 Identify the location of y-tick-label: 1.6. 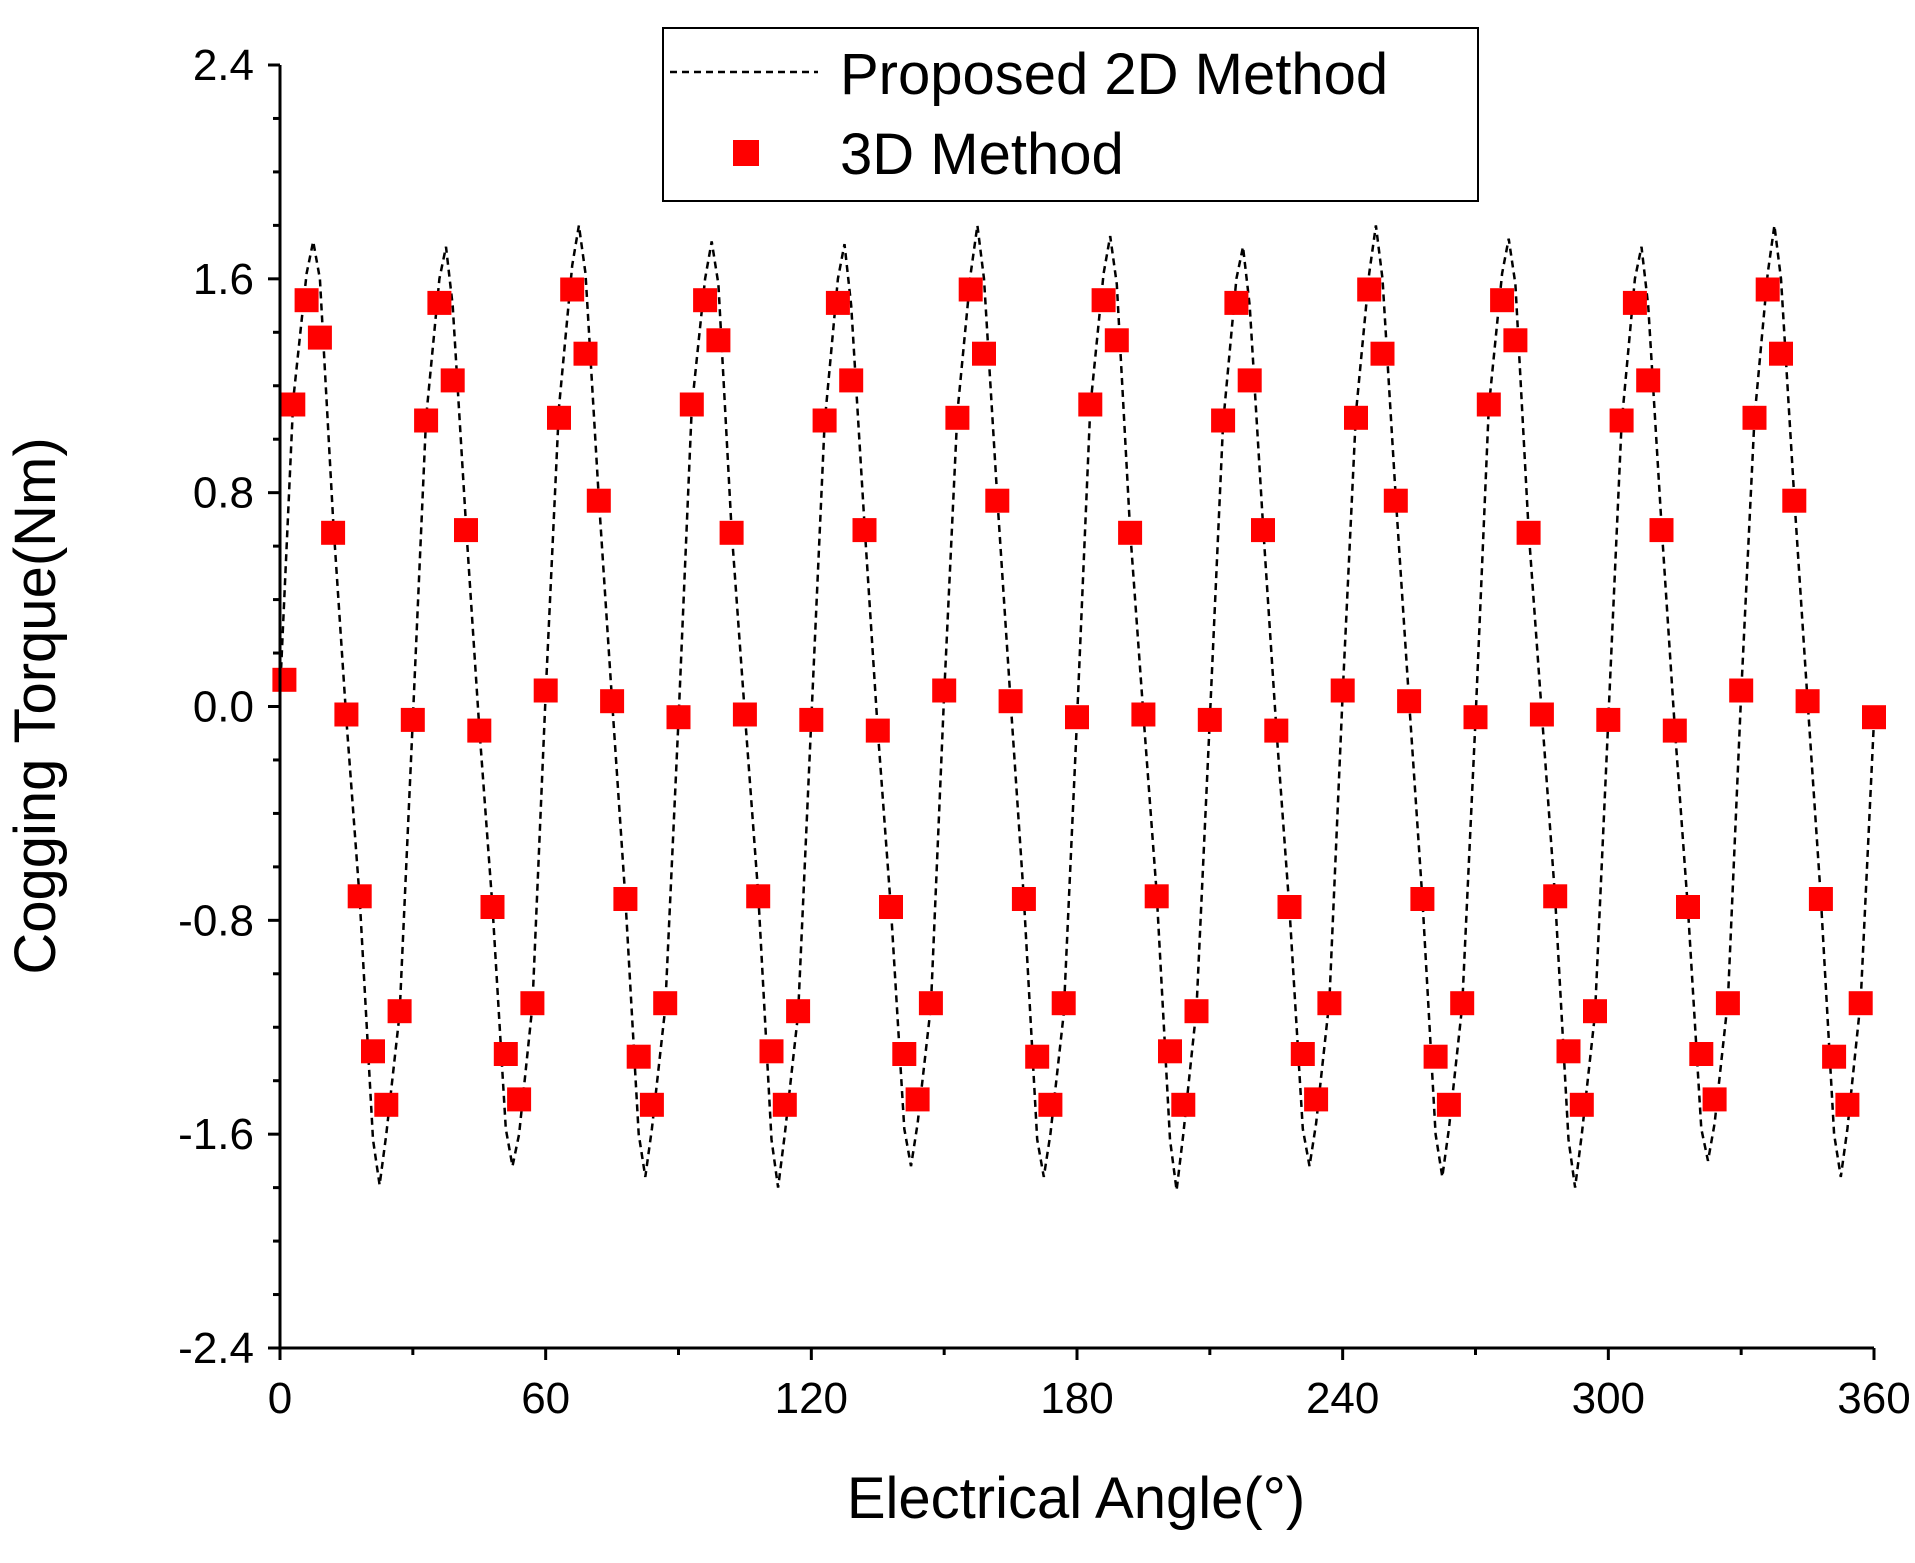
(223, 279).